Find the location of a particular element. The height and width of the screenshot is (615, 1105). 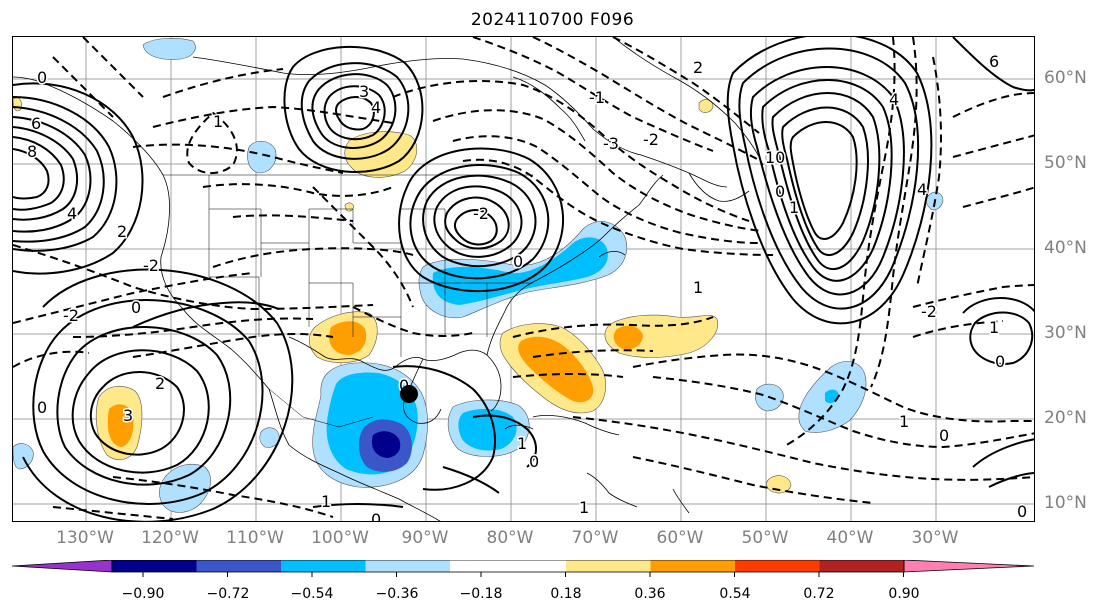

state-borders is located at coordinates (348, 301).